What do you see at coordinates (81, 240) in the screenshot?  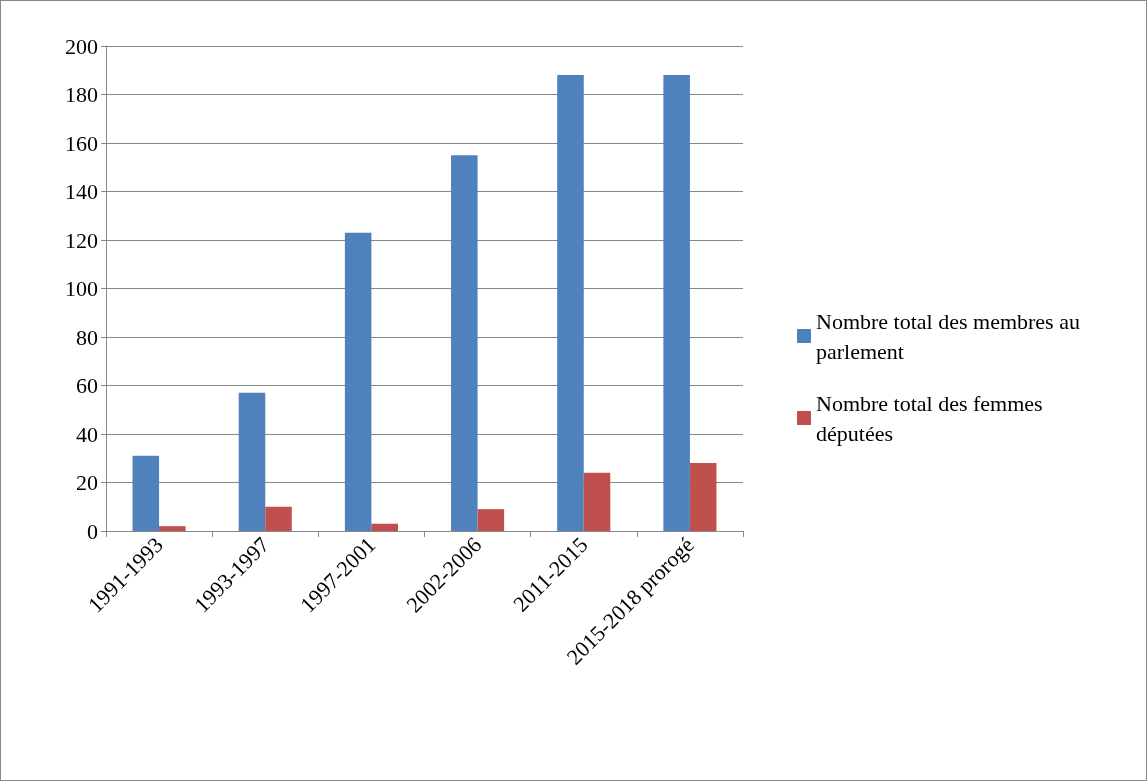 I see `y-tick-label: 120` at bounding box center [81, 240].